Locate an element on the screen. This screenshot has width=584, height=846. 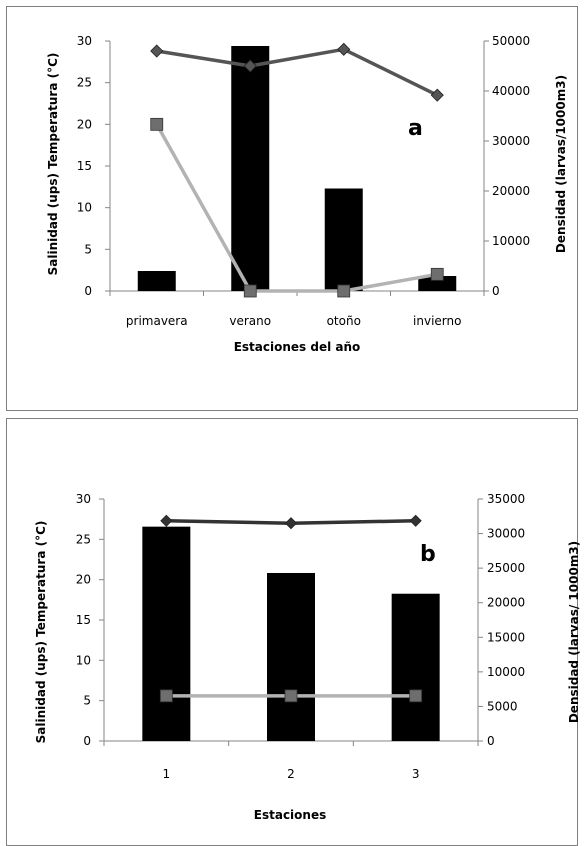
chart-a-right-axis-title: Densidad (larvas/1000m3) is located at coordinates (561, 164).